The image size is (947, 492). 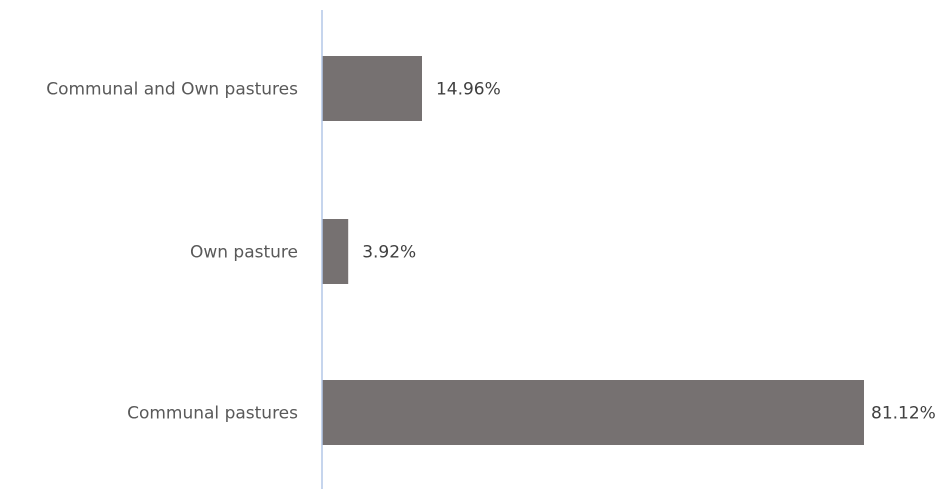 What do you see at coordinates (172, 90) in the screenshot?
I see `category-label-0: Communal and Own pastures` at bounding box center [172, 90].